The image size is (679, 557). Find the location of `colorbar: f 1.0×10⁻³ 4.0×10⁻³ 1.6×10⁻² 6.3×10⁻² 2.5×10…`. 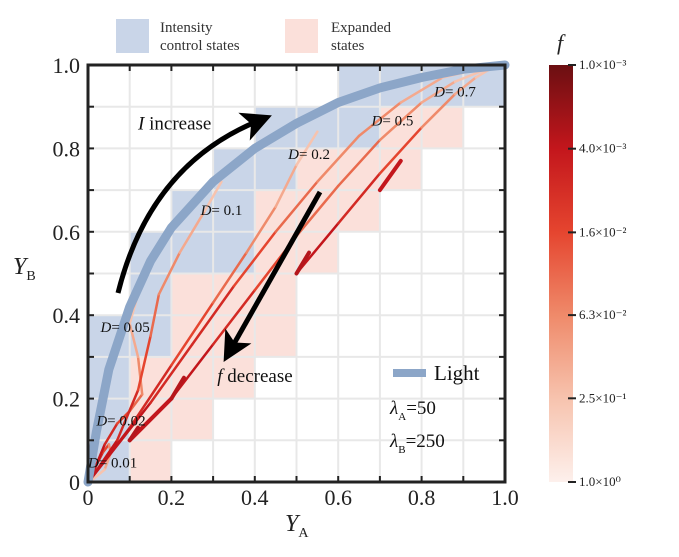

colorbar: f 1.0×10⁻³ 4.0×10⁻³ 1.6×10⁻² 6.3×10⁻² 2.5×10… is located at coordinates (587, 259).